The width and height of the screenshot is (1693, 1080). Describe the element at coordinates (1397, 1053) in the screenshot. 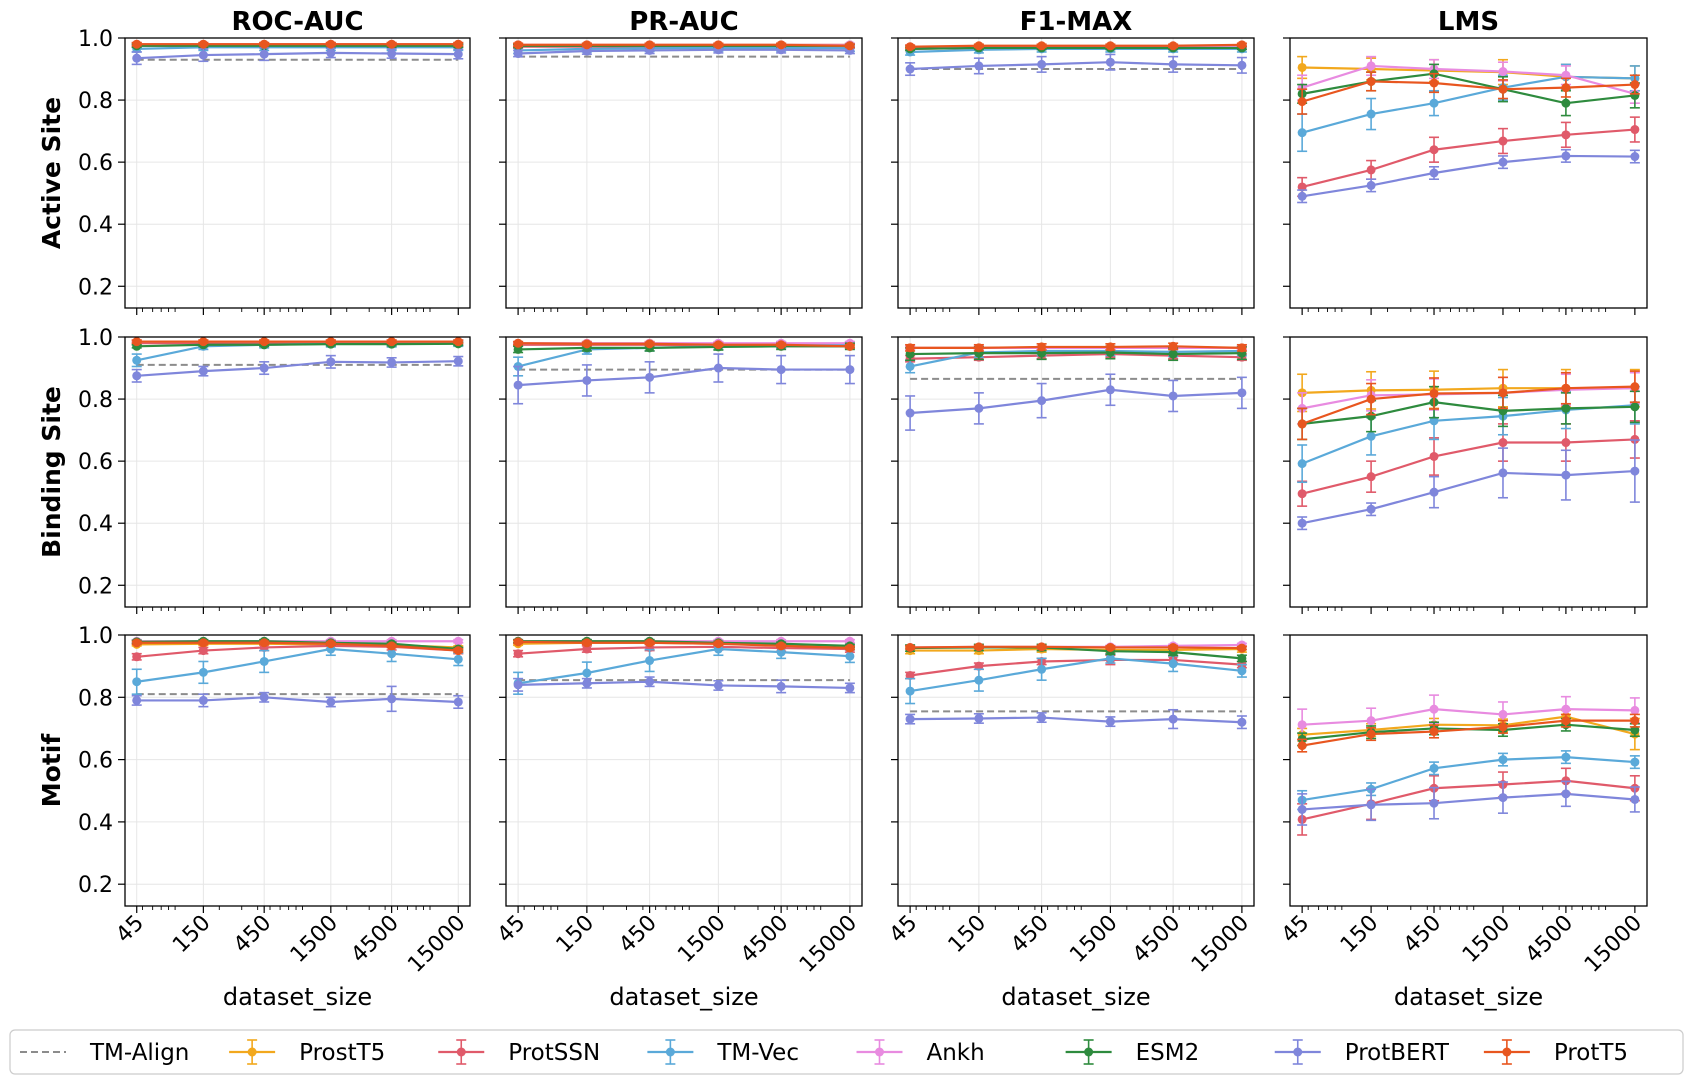

I see `legend-label: ProtBERT` at that location.